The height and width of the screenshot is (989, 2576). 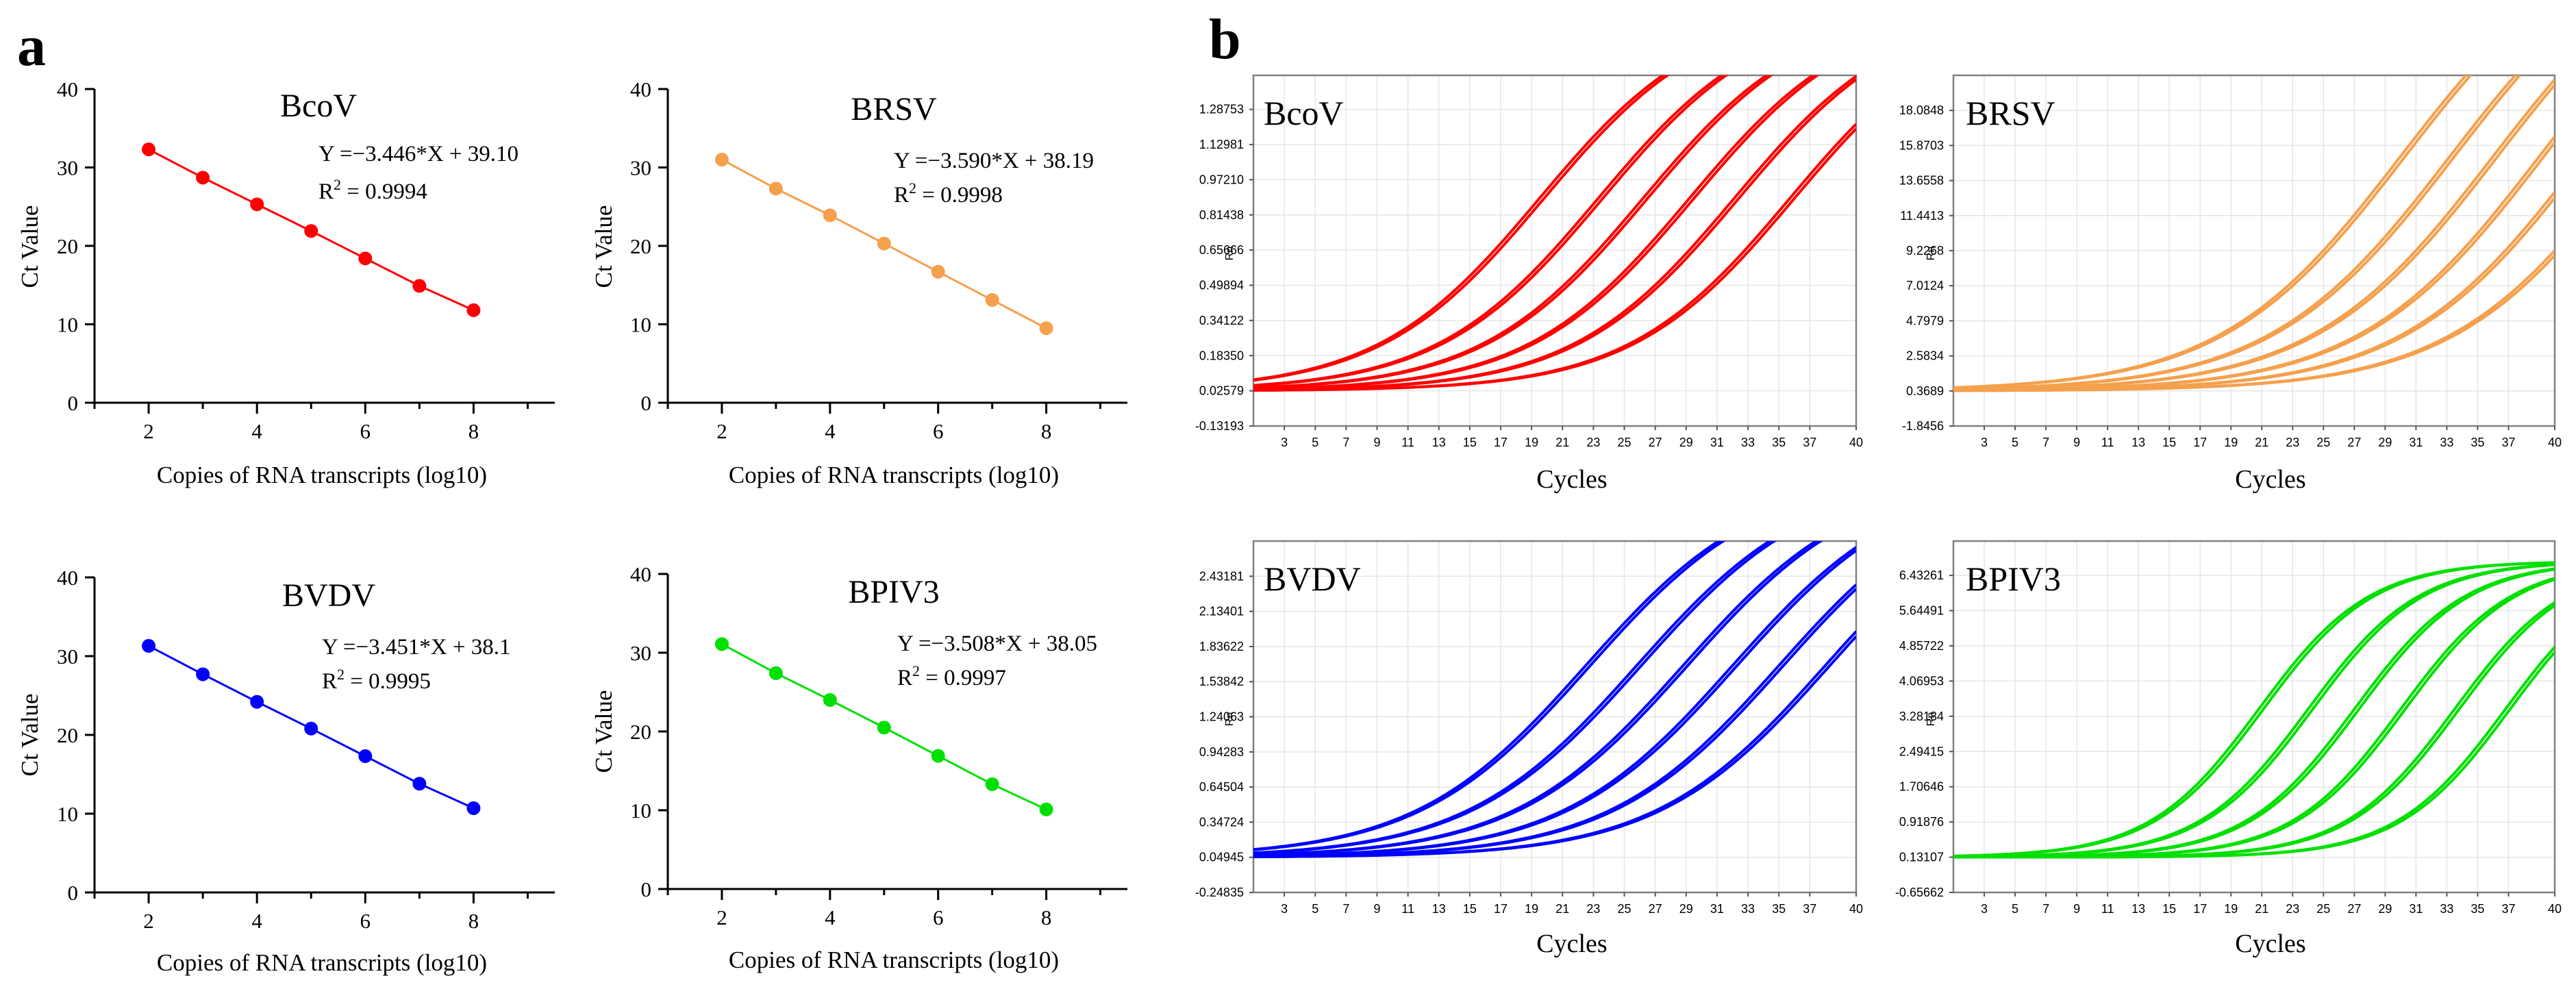 What do you see at coordinates (388, 681) in the screenshot?
I see `r-squared-value: = 0.9995` at bounding box center [388, 681].